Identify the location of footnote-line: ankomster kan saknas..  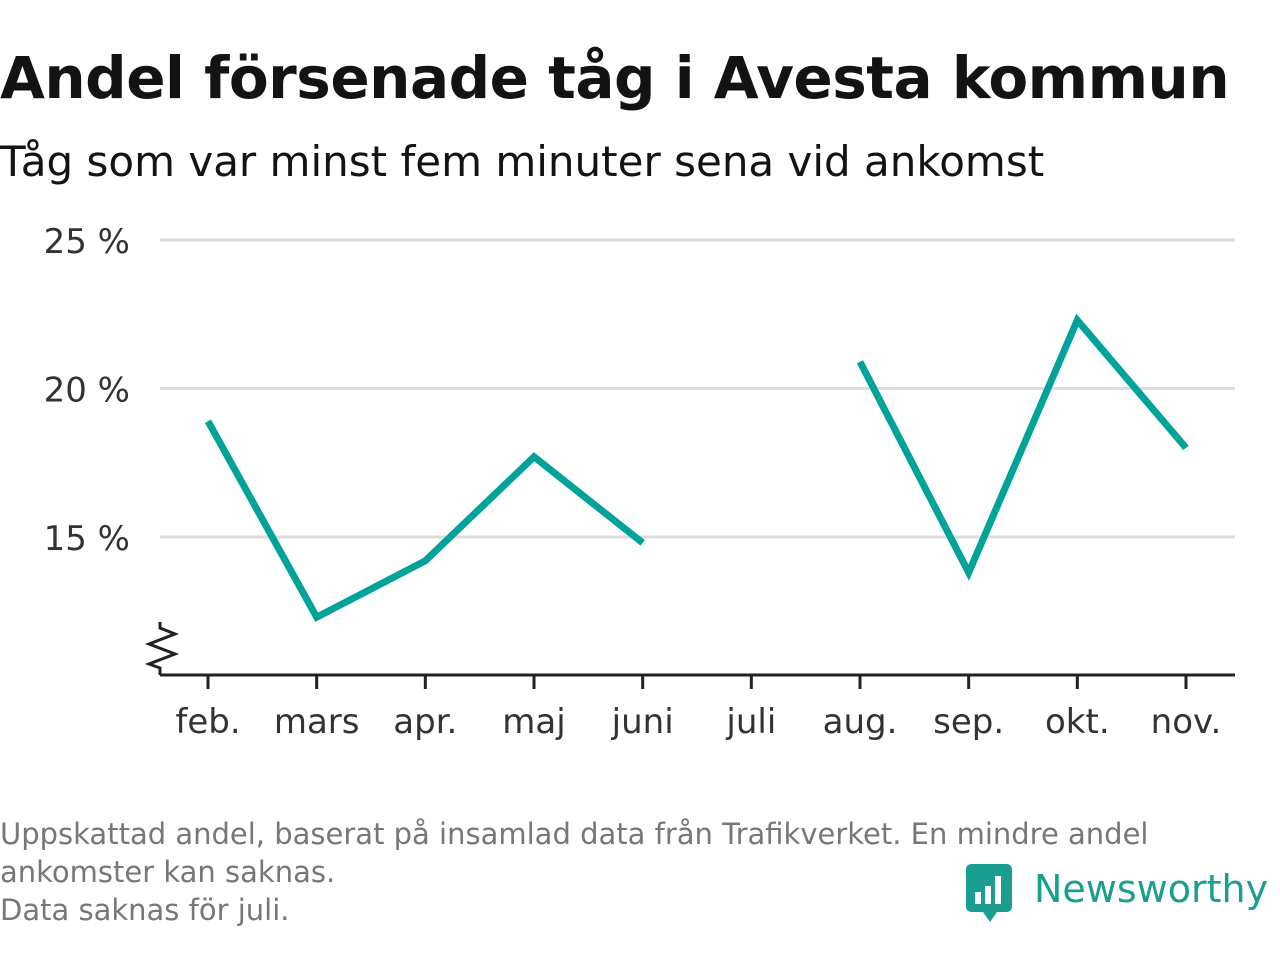
(168, 872).